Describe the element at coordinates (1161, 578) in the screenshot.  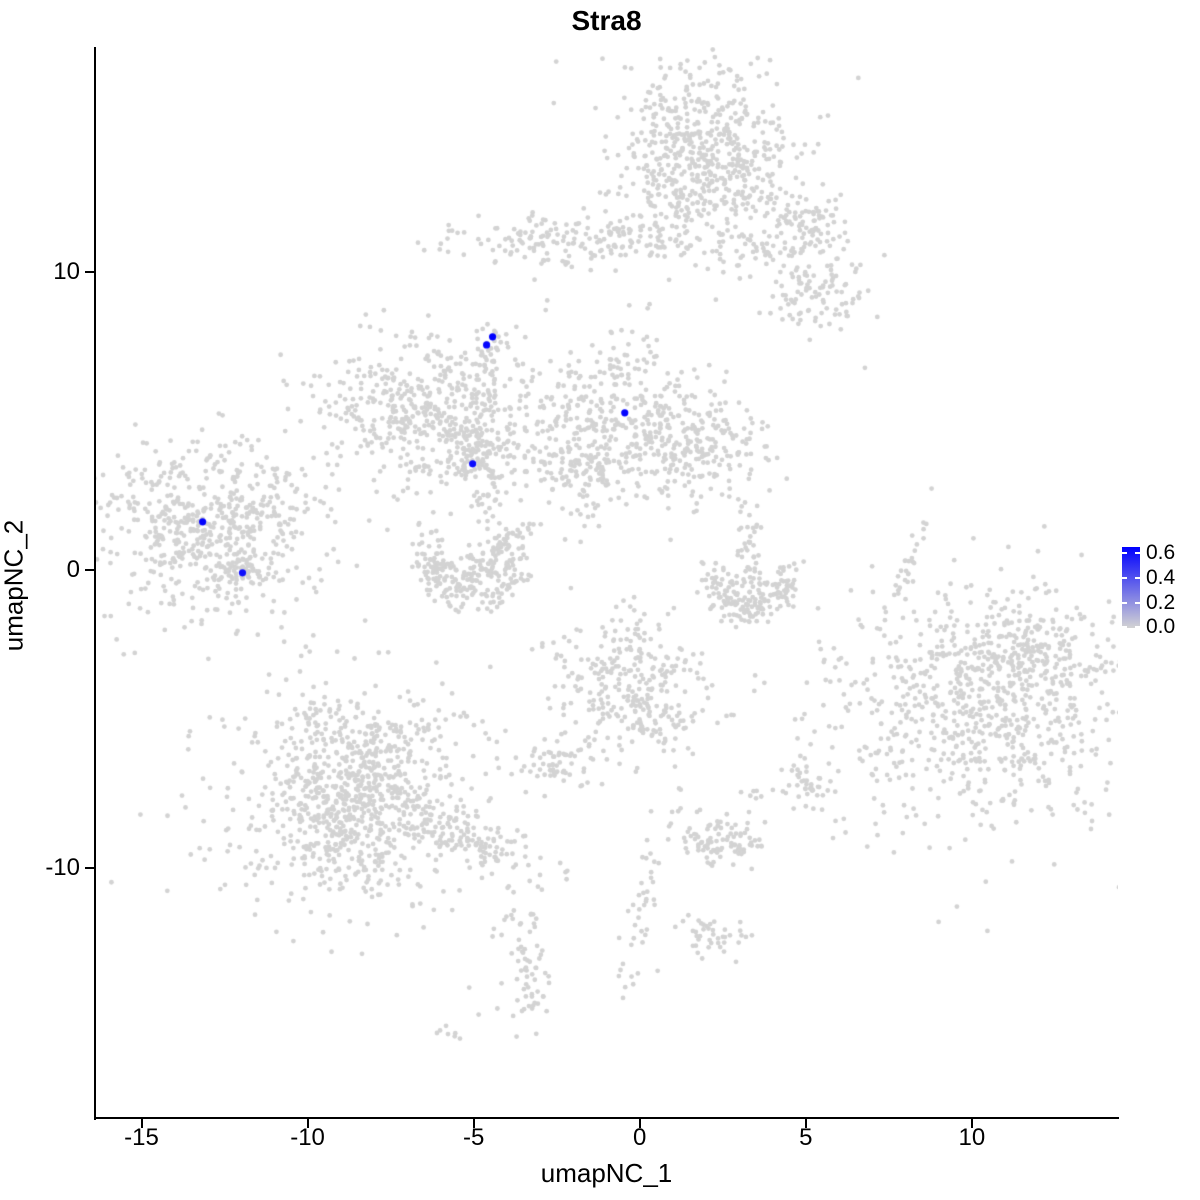
I see `legend-tick-label: 0.4` at that location.